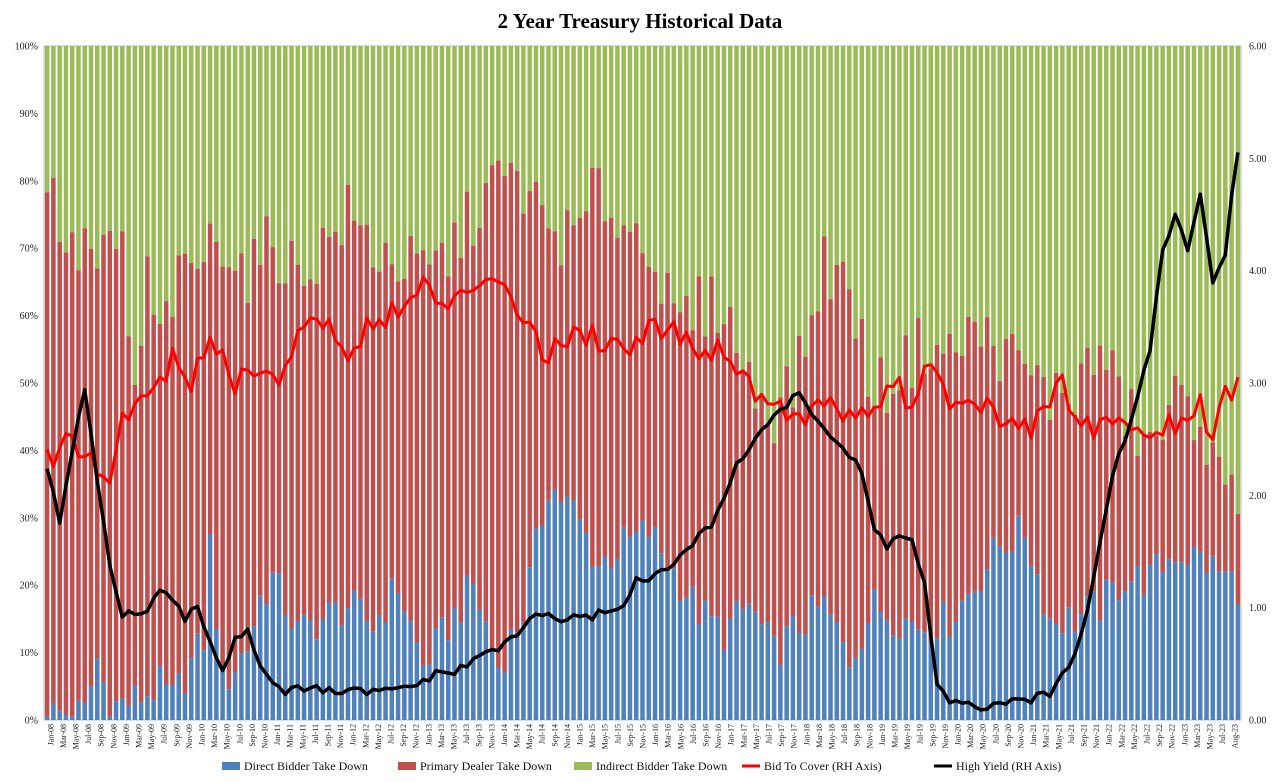 The height and width of the screenshot is (782, 1280). I want to click on x-tick-label: Jan-23, so click(1184, 734).